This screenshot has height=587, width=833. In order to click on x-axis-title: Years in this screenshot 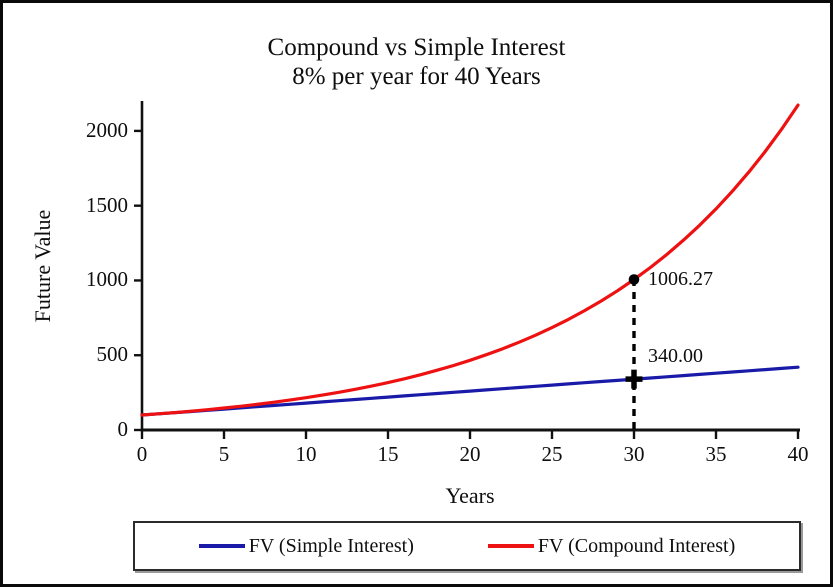, I will do `click(470, 495)`.